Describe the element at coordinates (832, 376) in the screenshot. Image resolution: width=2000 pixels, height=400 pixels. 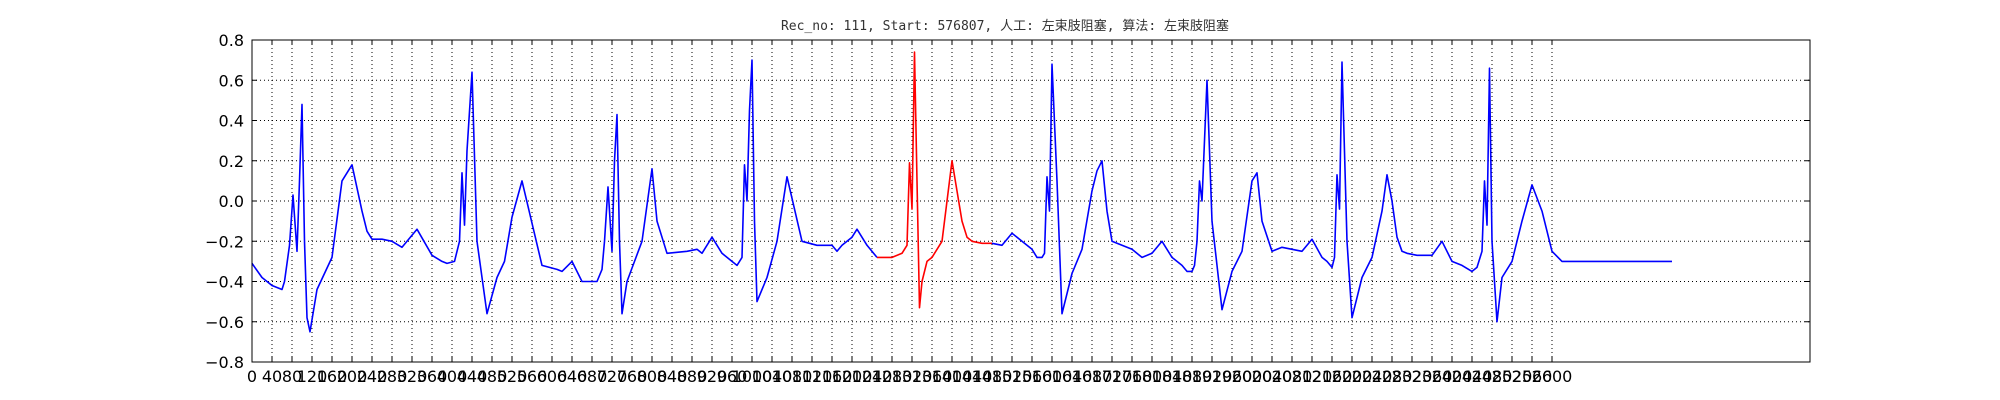
I see `x-tick-label: 1160` at that location.